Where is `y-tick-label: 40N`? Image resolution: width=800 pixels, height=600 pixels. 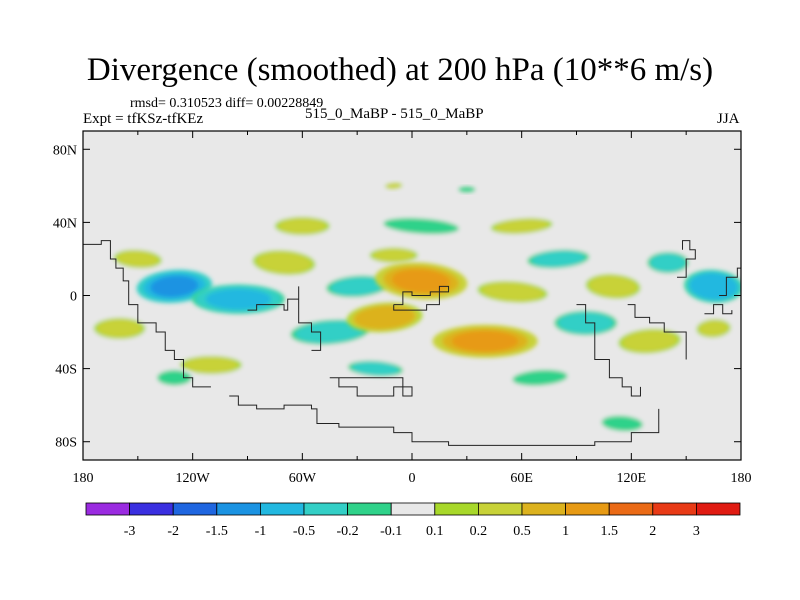 y-tick-label: 40N is located at coordinates (65, 223).